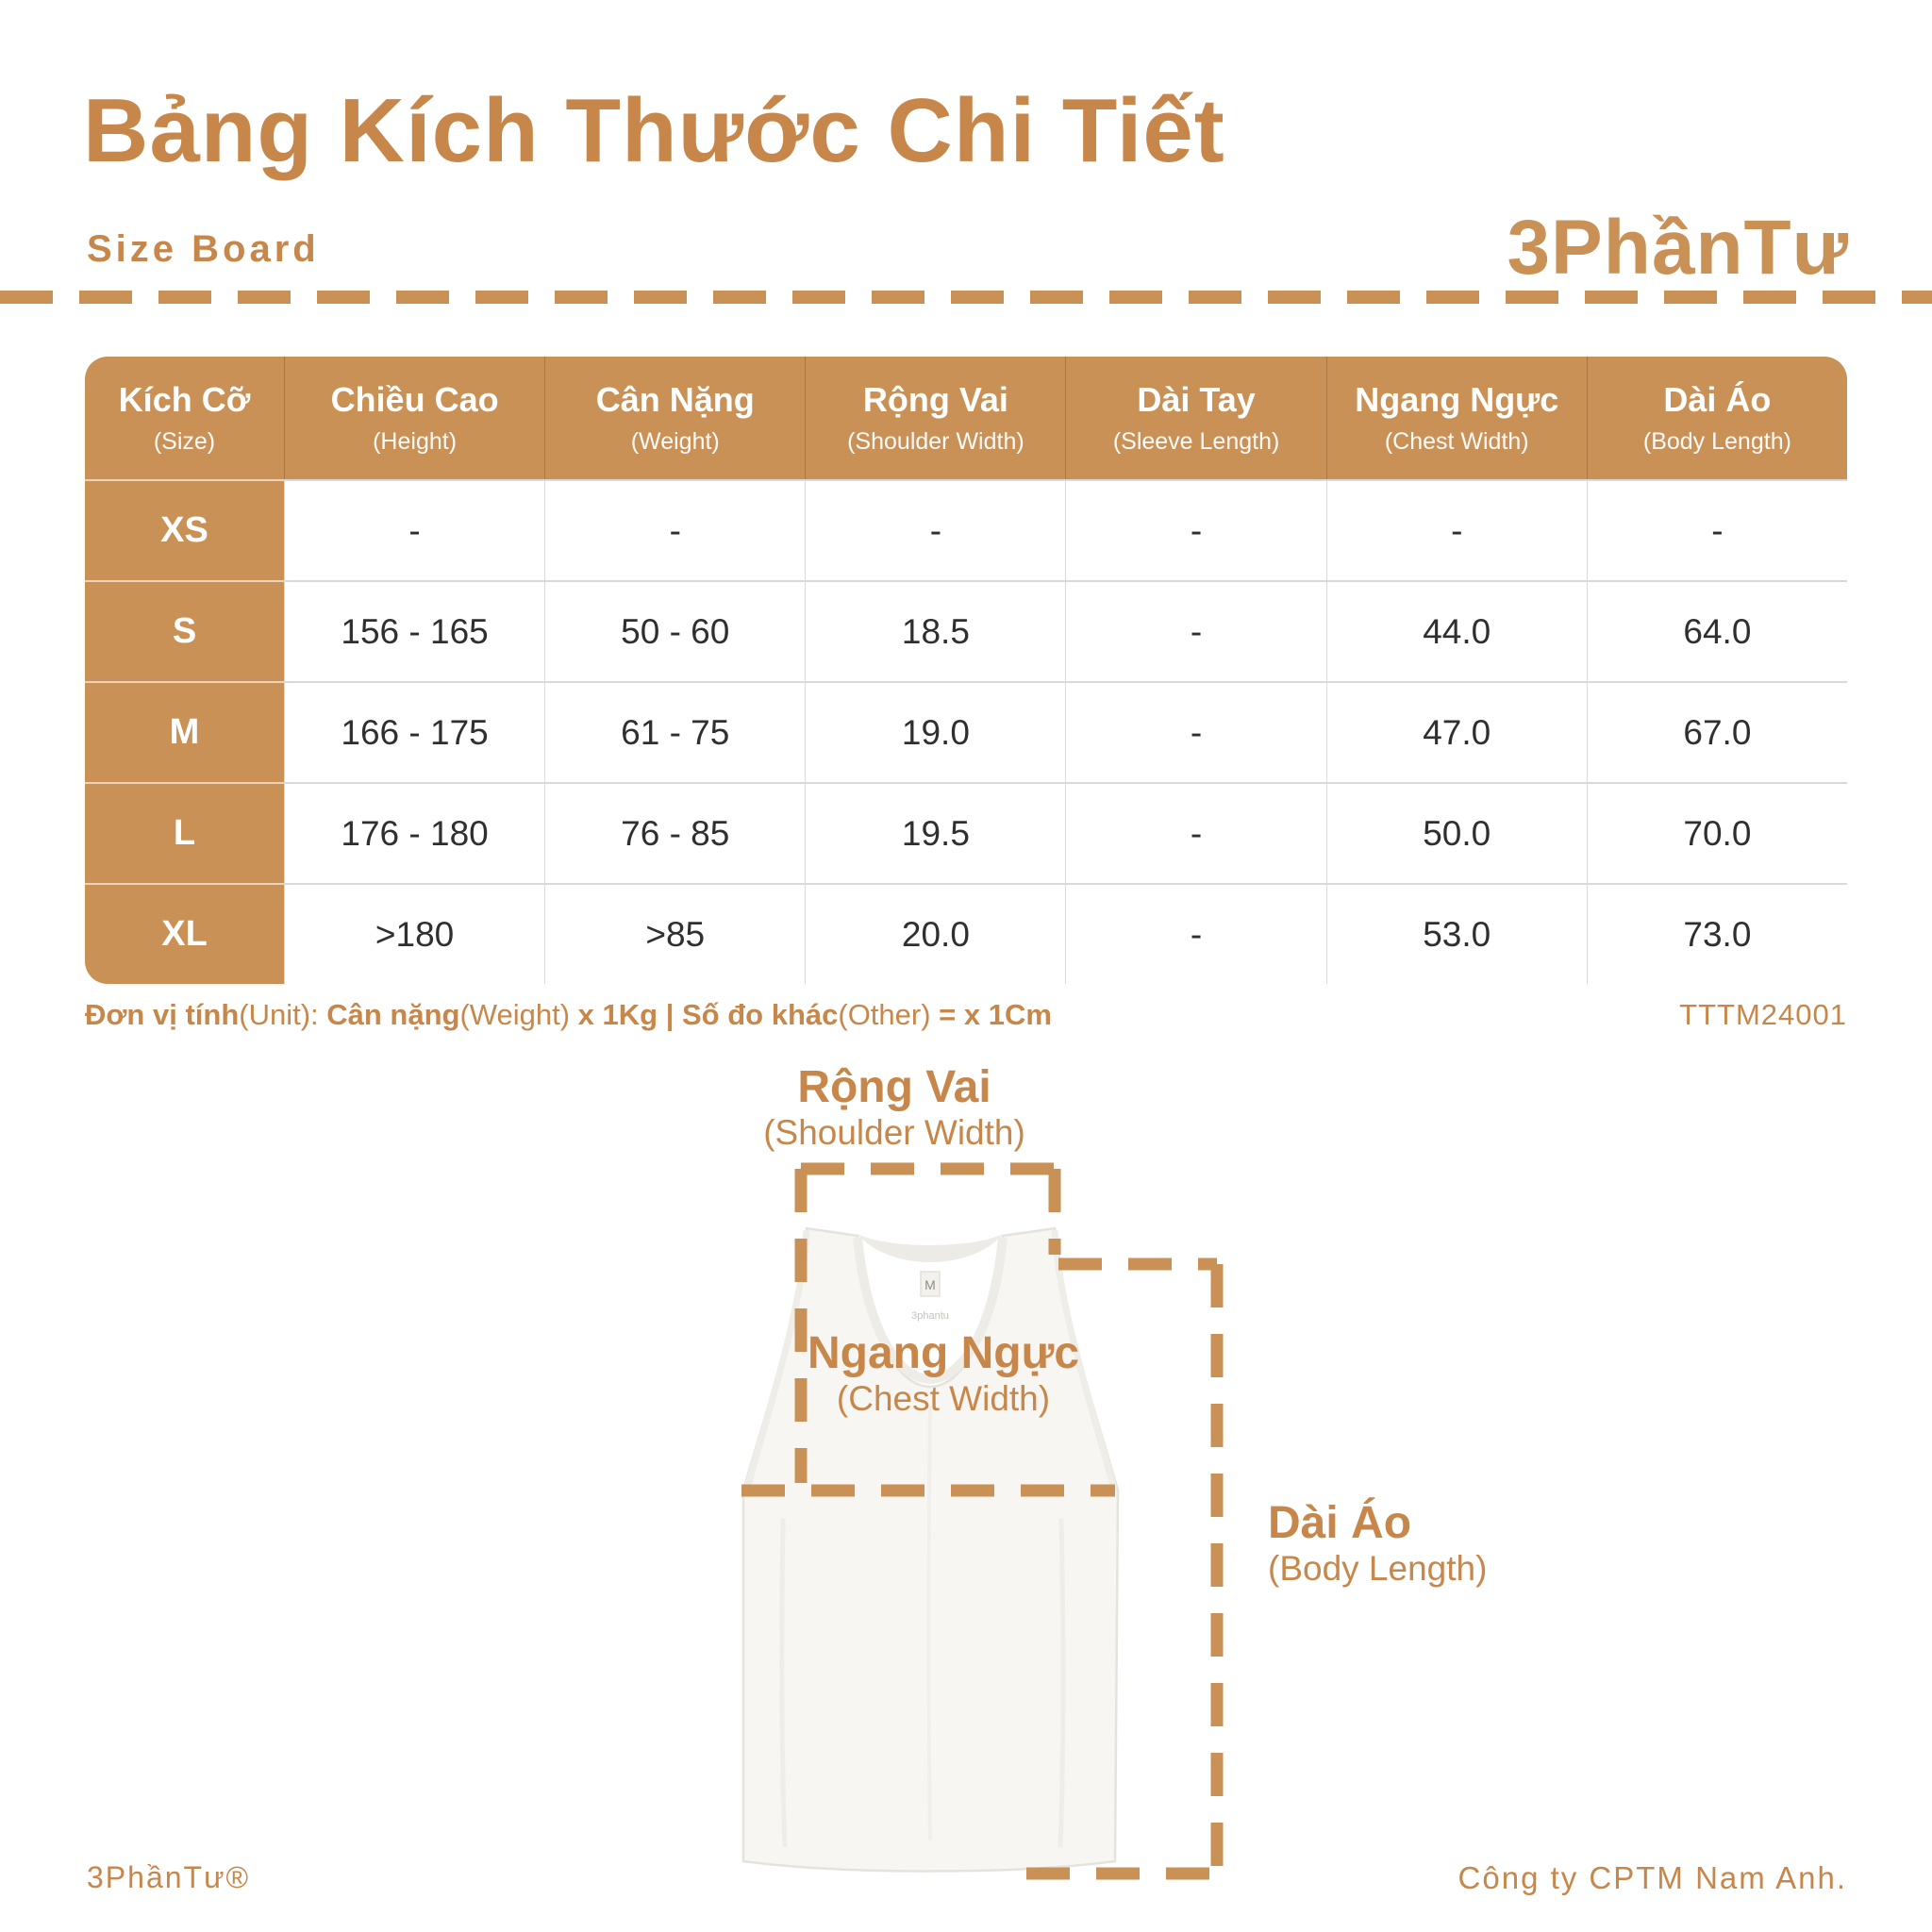  What do you see at coordinates (415, 631) in the screenshot?
I see `value-cell: 156 - 165` at bounding box center [415, 631].